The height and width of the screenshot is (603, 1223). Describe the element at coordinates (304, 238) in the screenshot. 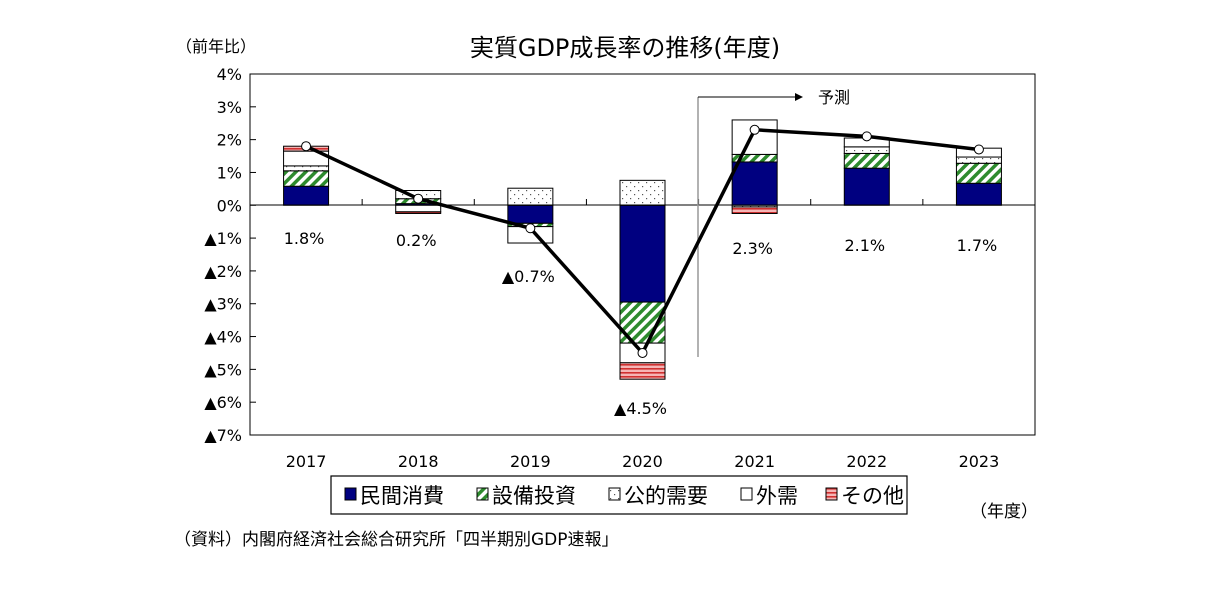

I see `data-label-2017: 1.8%` at that location.